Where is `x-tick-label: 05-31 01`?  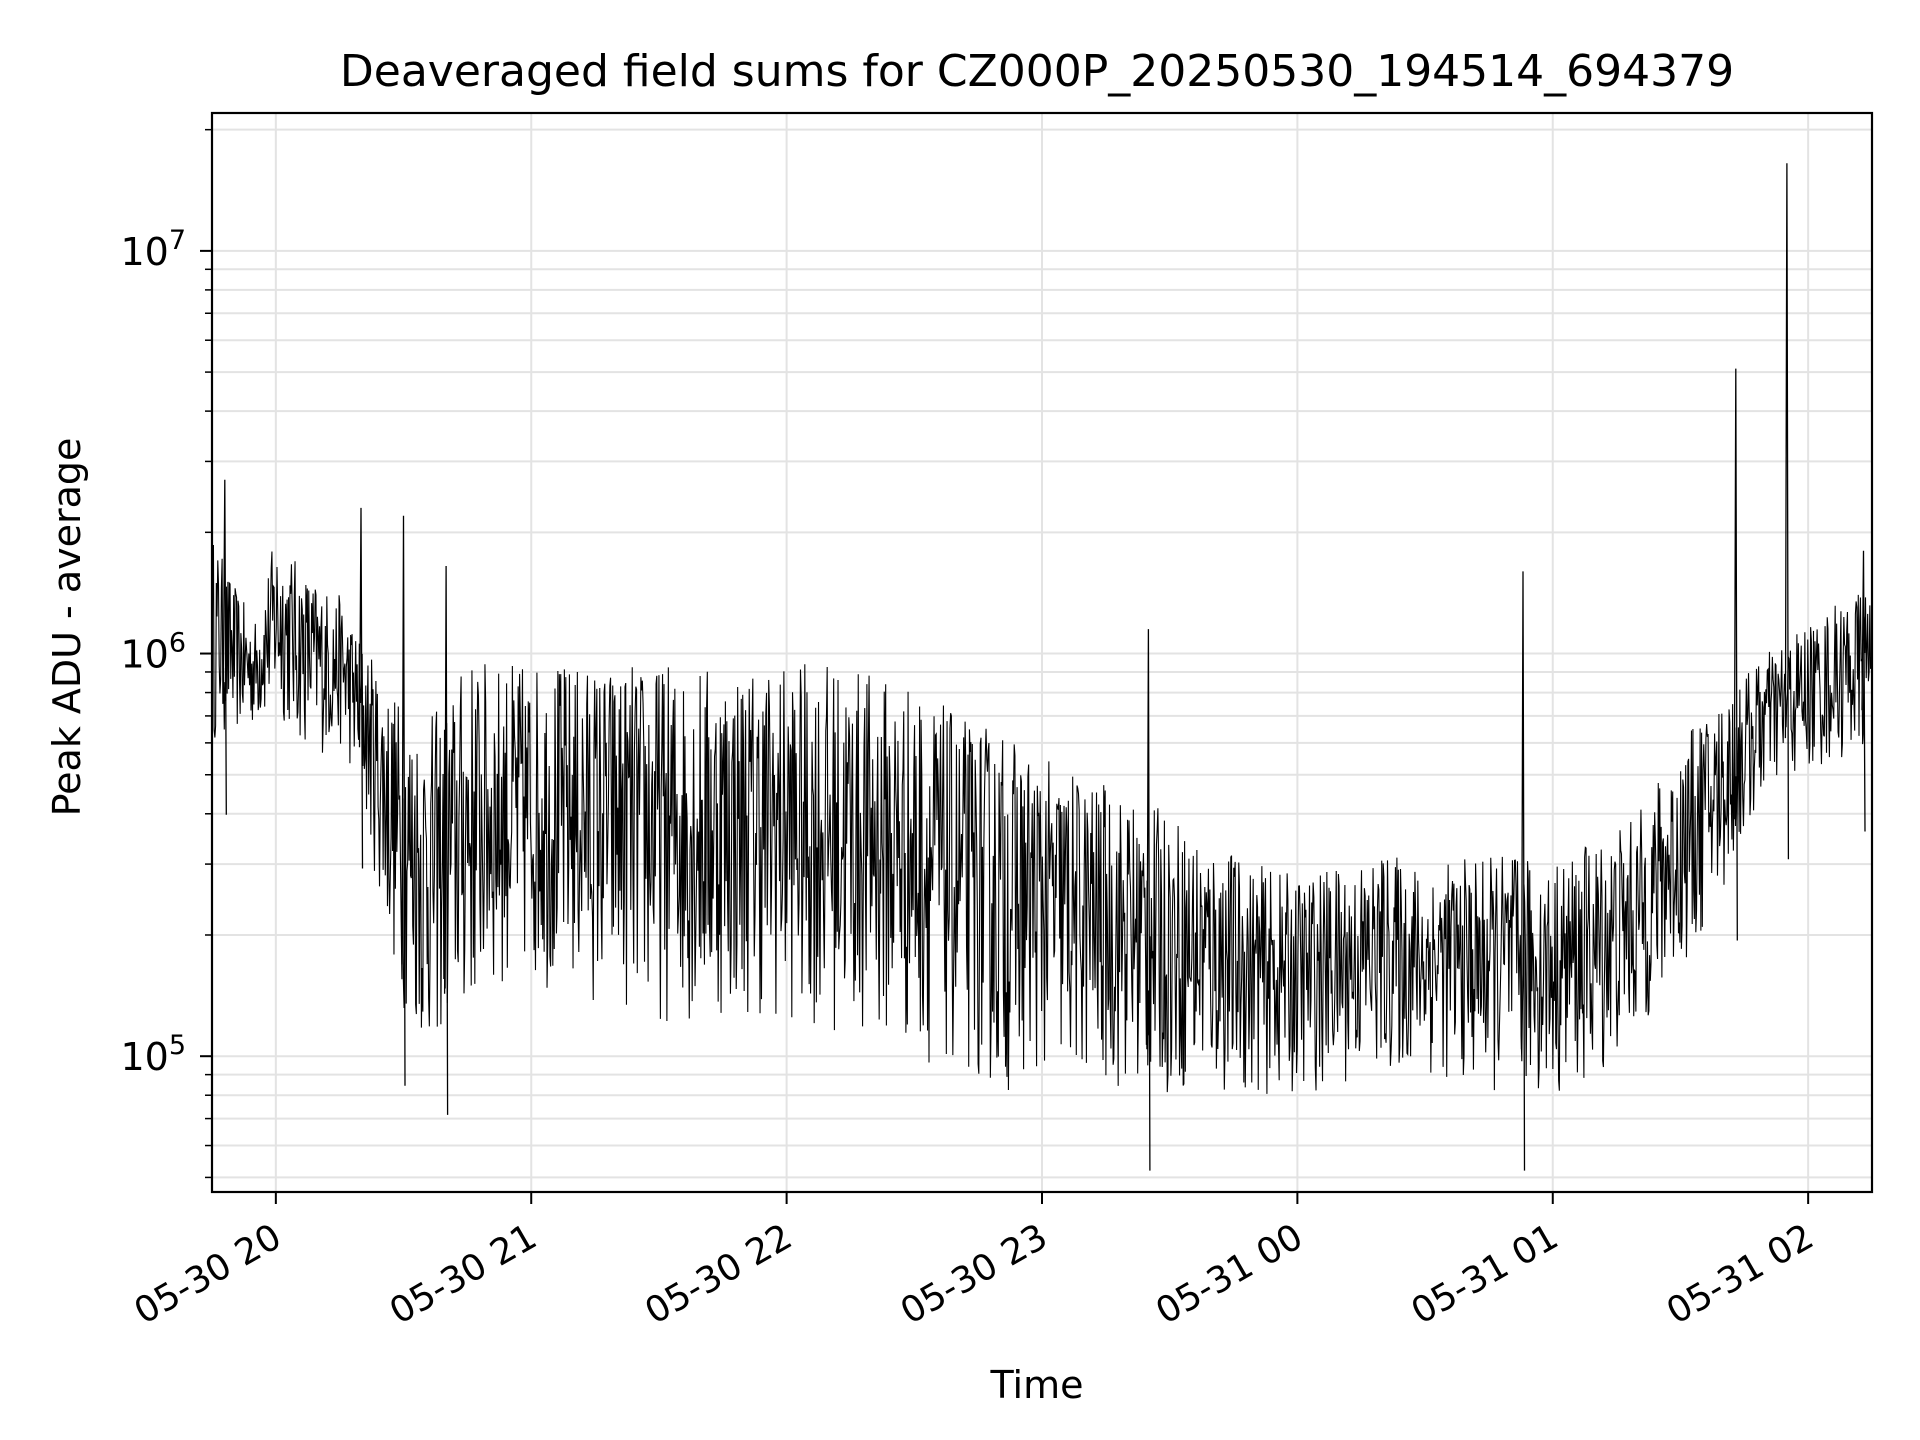 x-tick-label: 05-31 01 is located at coordinates (1485, 1274).